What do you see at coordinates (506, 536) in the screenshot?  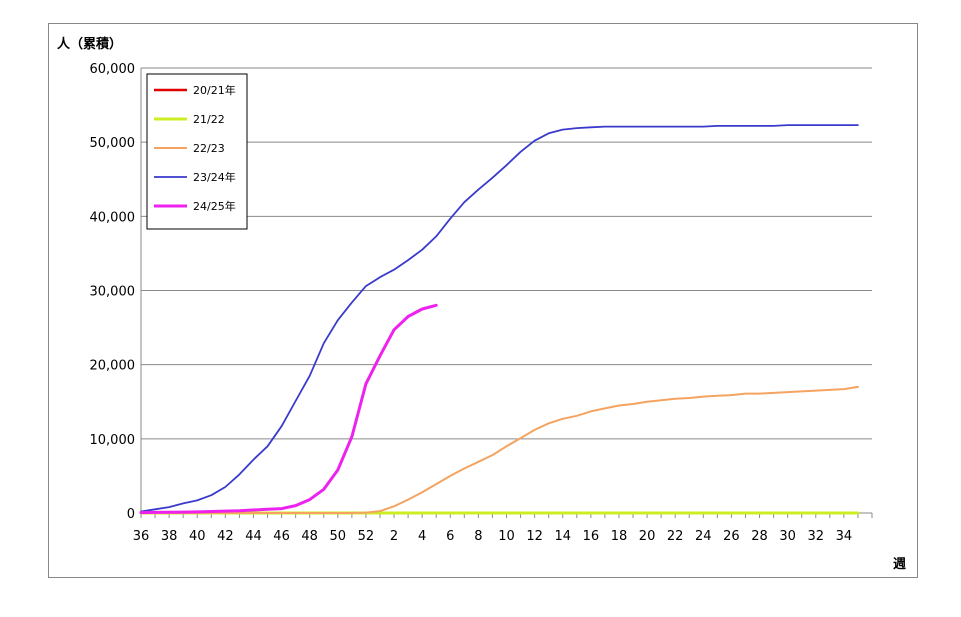 I see `x-tick-label: 10` at bounding box center [506, 536].